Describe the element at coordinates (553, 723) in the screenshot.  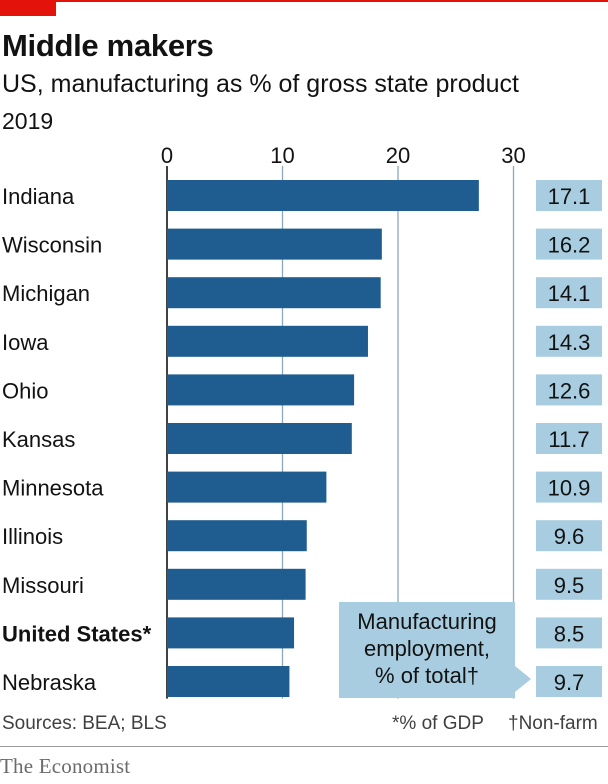
I see `nonfarm-footnote: †Non-farm` at that location.